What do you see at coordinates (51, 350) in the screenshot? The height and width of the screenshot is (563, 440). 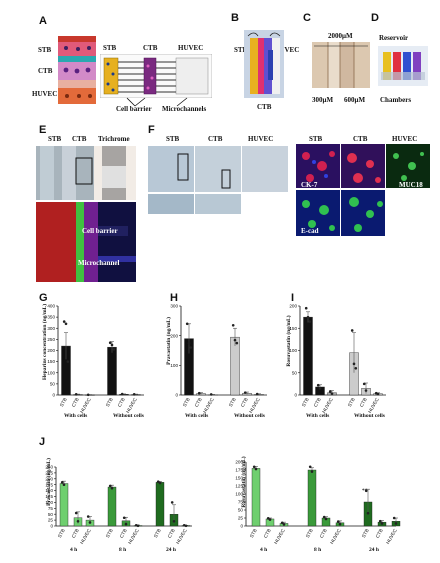 I see `g-y-tick-label: 200` at bounding box center [51, 350].